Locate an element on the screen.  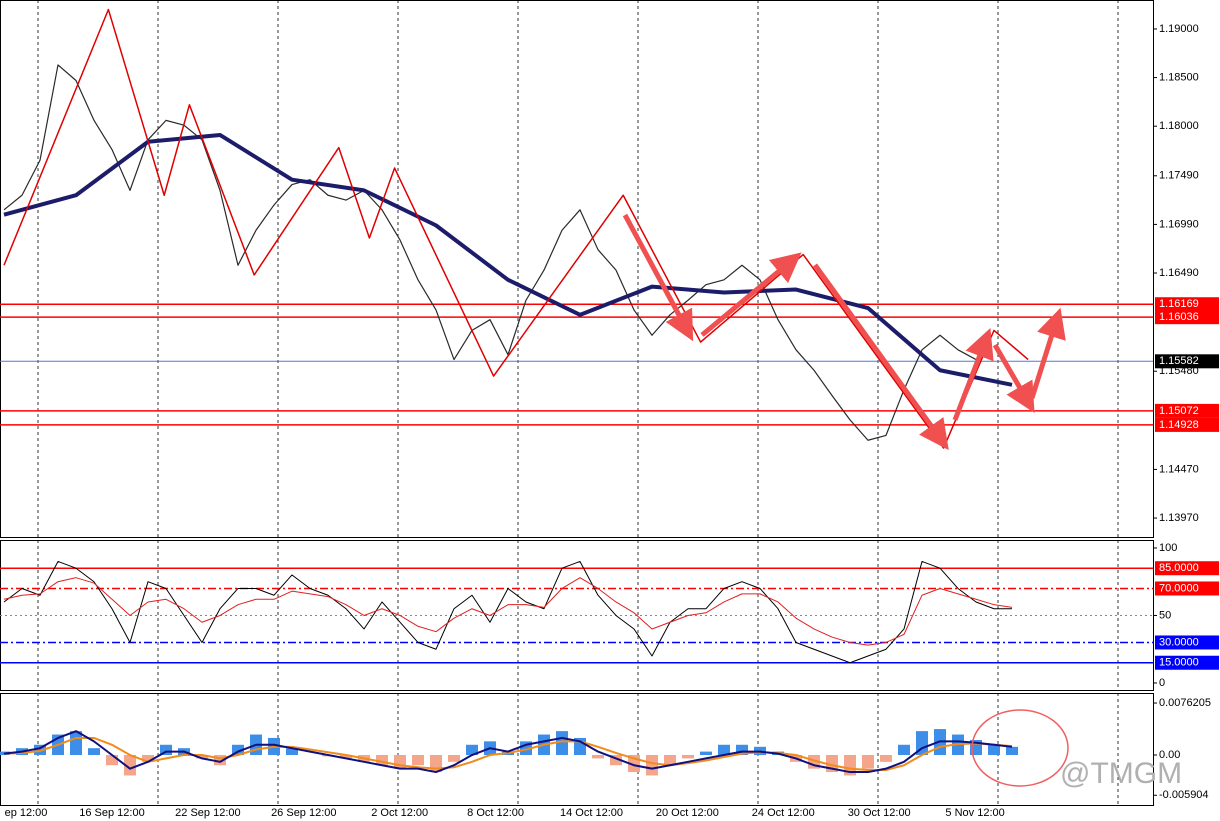
arrows is located at coordinates (844, 332).